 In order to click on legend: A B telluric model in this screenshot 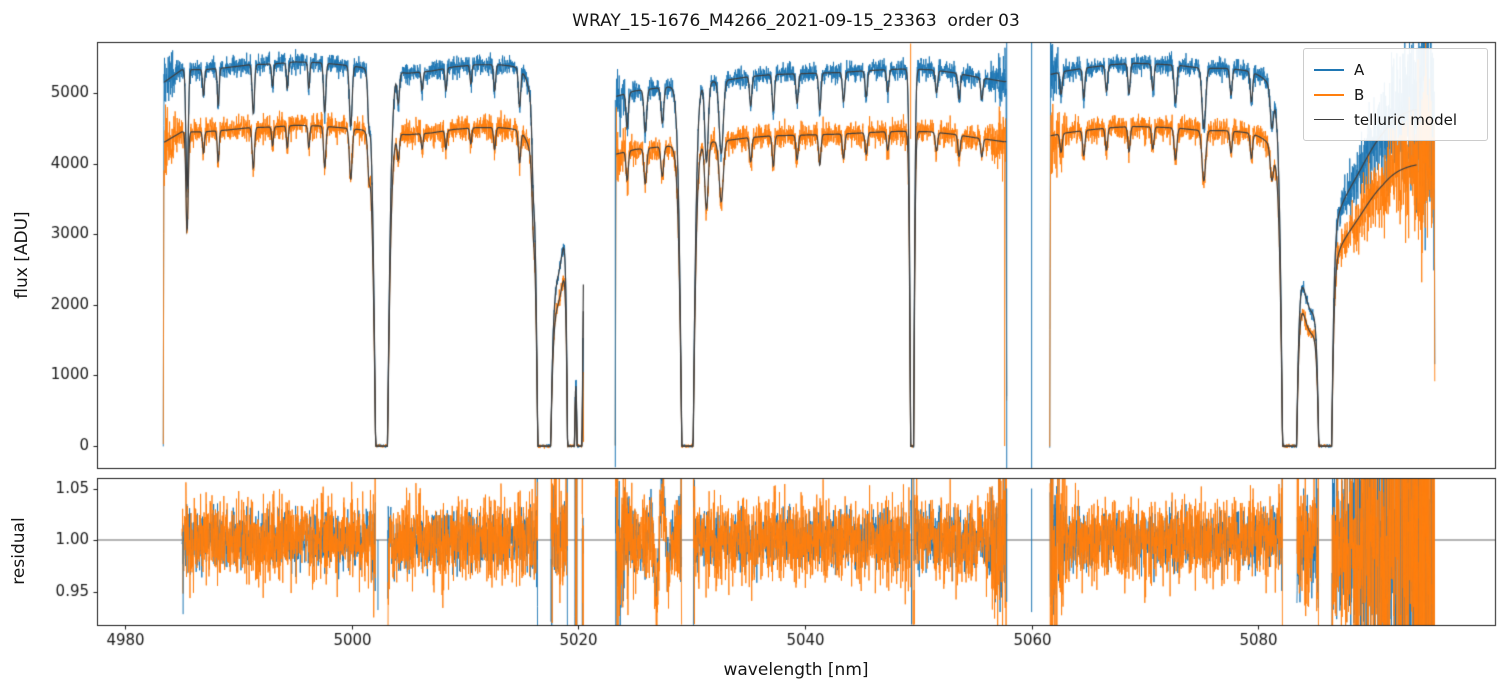, I will do `click(1395, 94)`.